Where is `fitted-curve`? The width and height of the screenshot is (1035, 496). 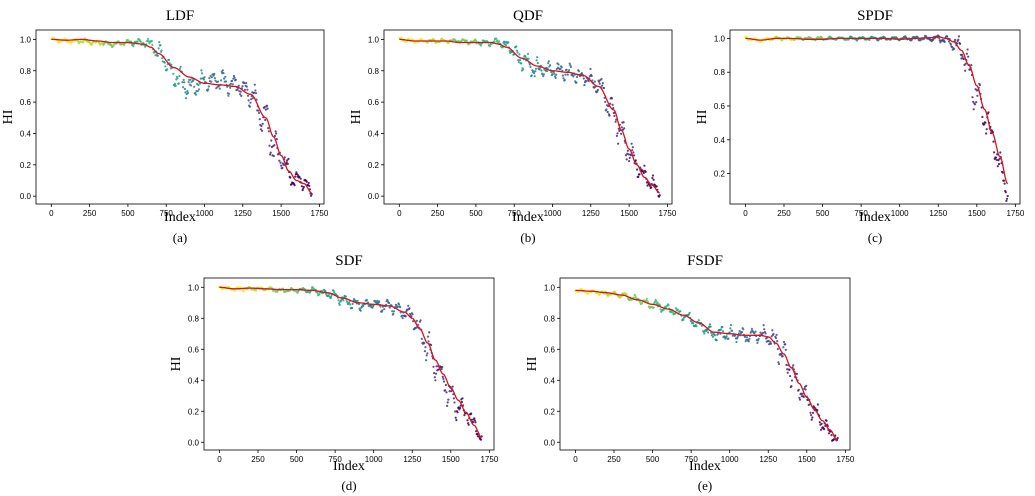 fitted-curve is located at coordinates (877, 110).